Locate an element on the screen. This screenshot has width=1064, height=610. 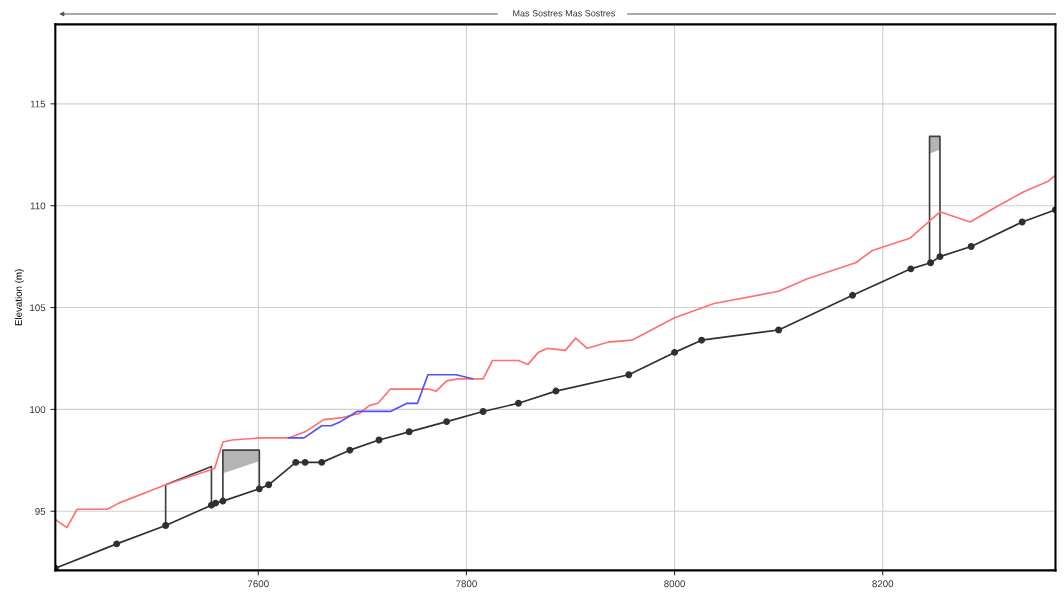
y-tick-label: 105 is located at coordinates (38, 308).